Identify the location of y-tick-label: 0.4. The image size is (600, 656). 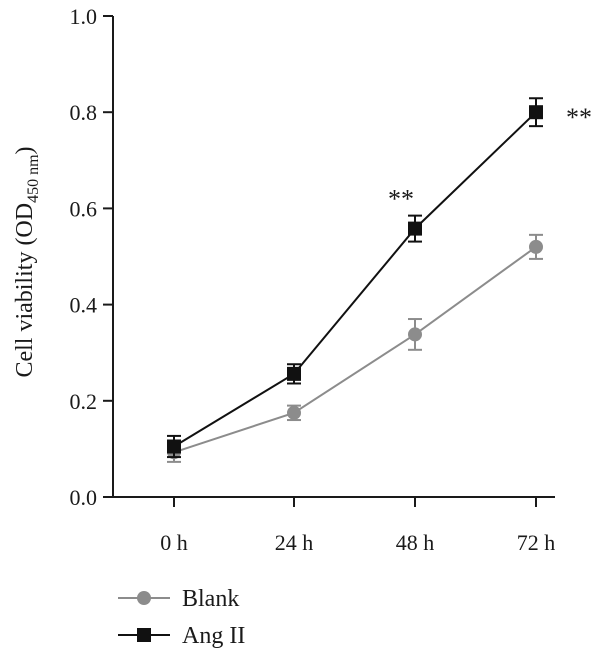
(84, 305).